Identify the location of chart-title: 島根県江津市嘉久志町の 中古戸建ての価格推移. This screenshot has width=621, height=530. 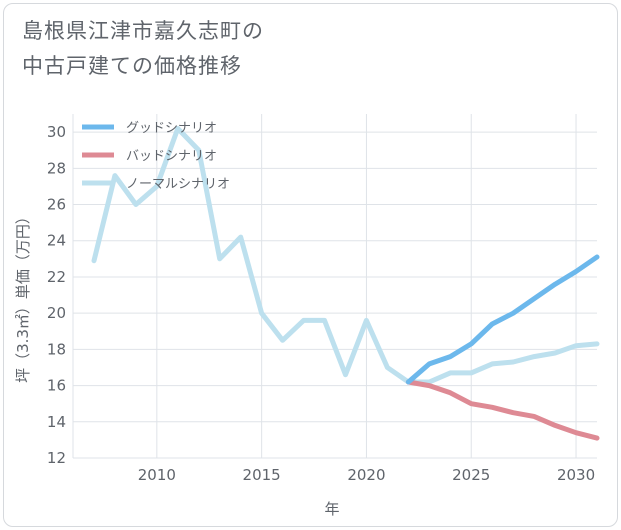
(143, 49).